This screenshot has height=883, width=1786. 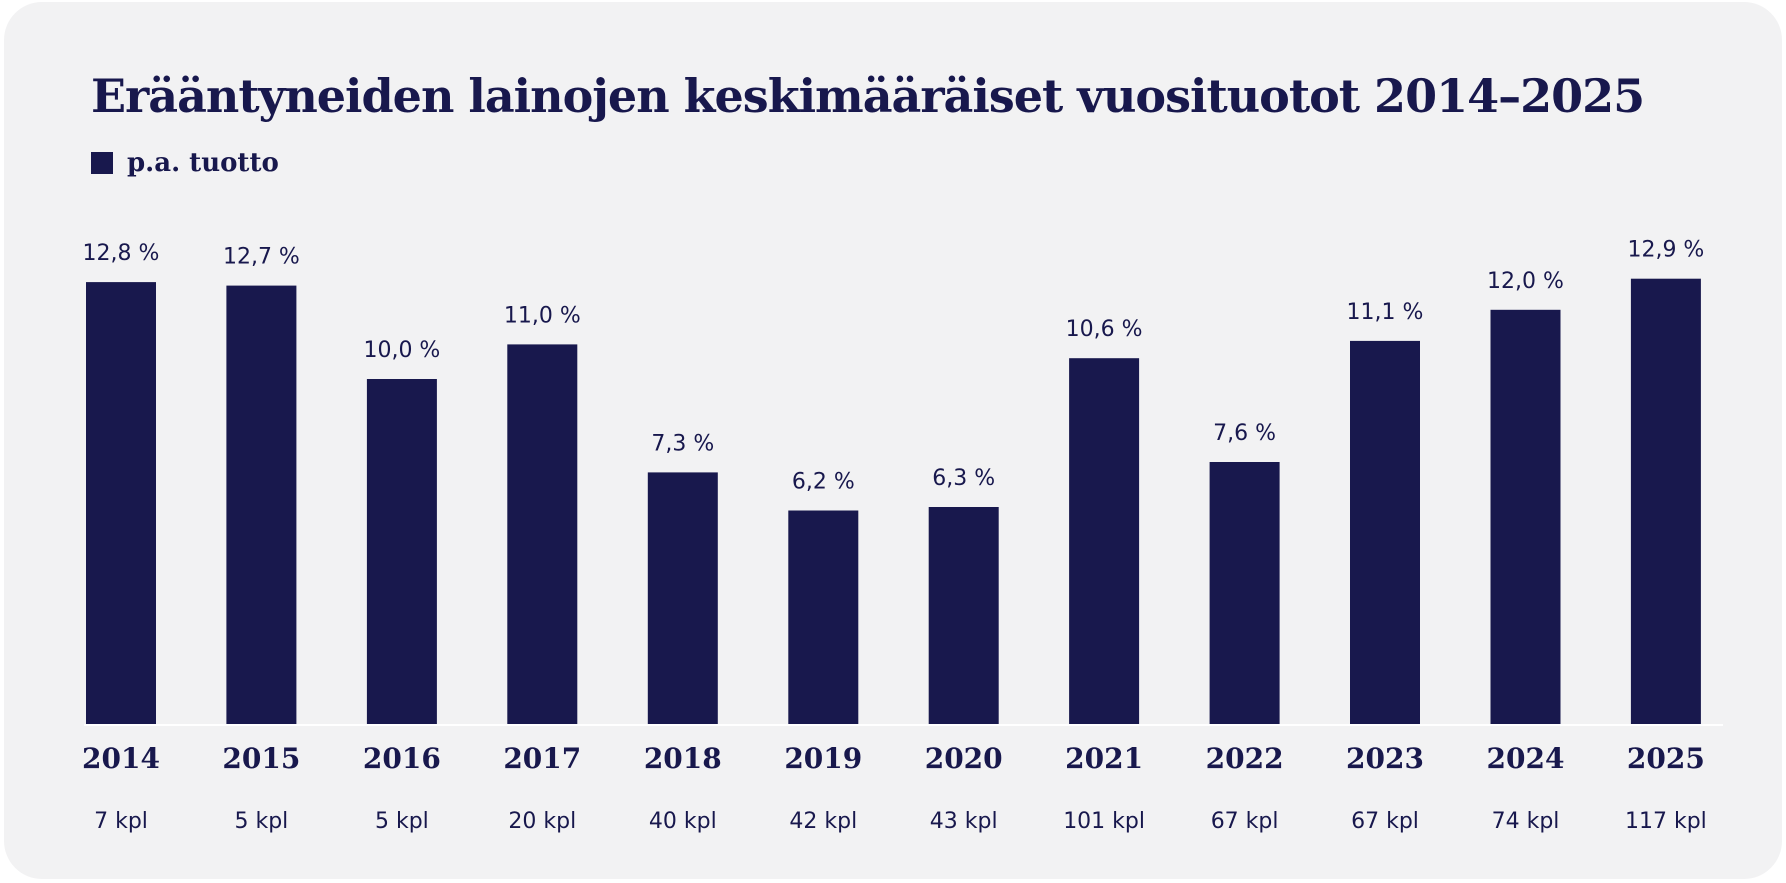 What do you see at coordinates (1104, 758) in the screenshot?
I see `year-label-2021: 2021` at bounding box center [1104, 758].